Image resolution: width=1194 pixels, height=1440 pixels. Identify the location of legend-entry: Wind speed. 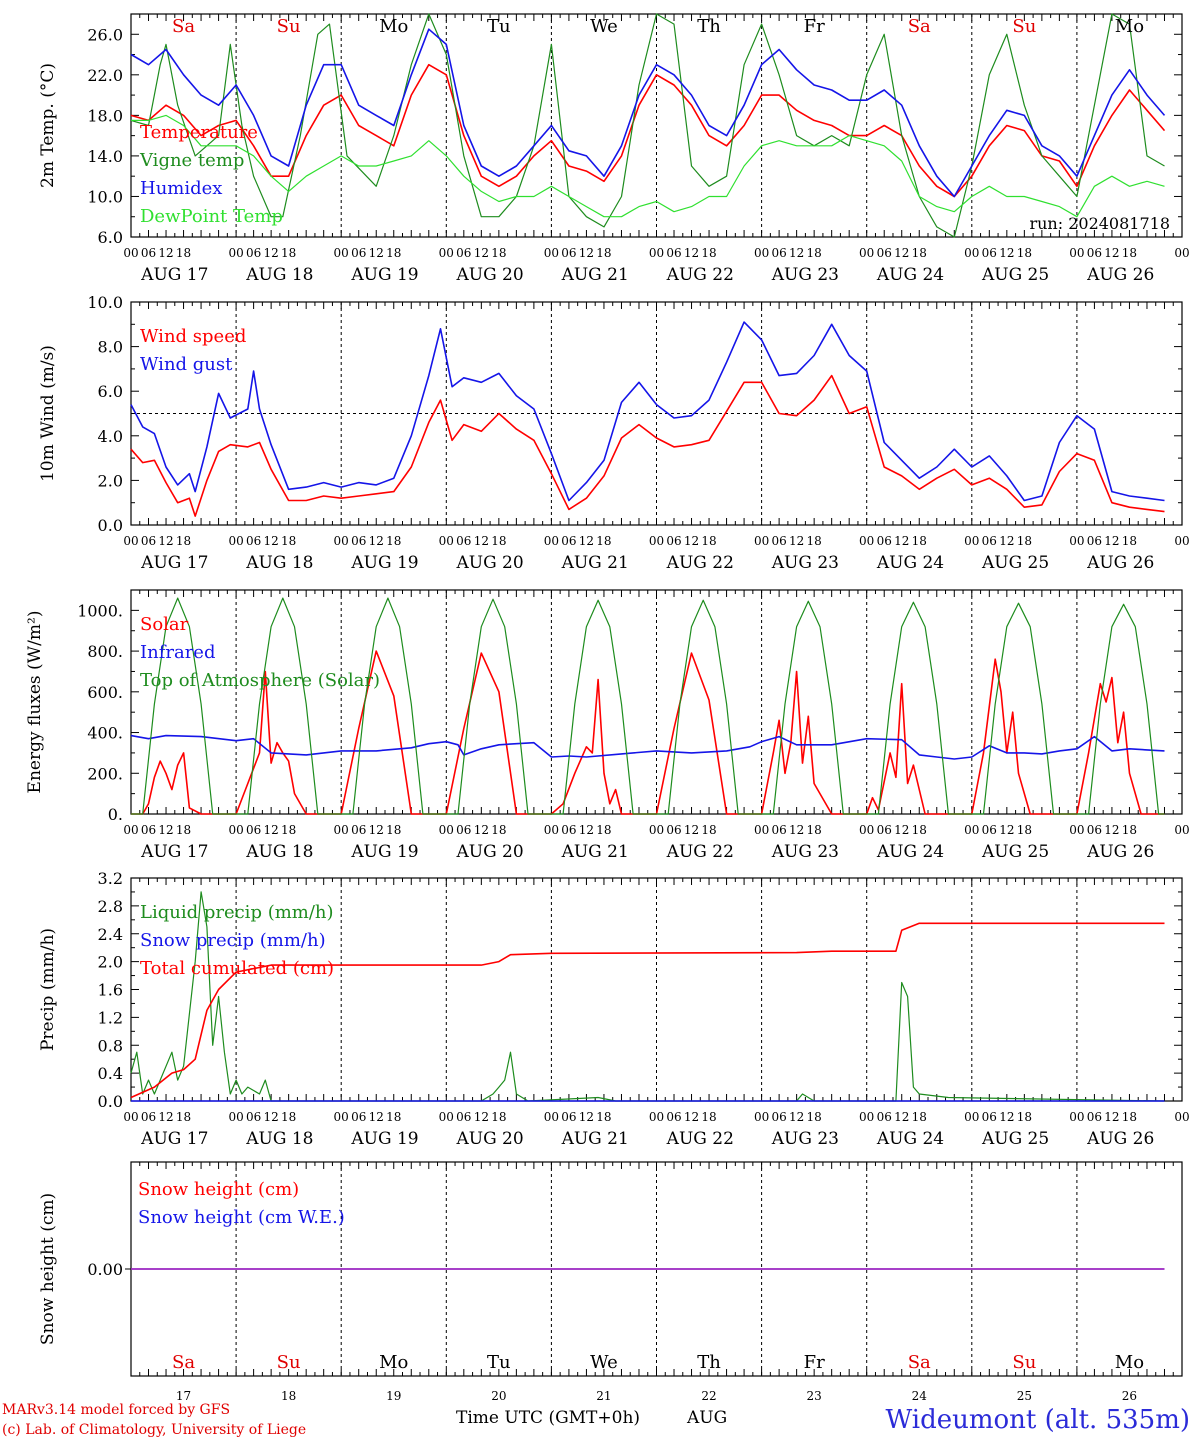
(193, 336).